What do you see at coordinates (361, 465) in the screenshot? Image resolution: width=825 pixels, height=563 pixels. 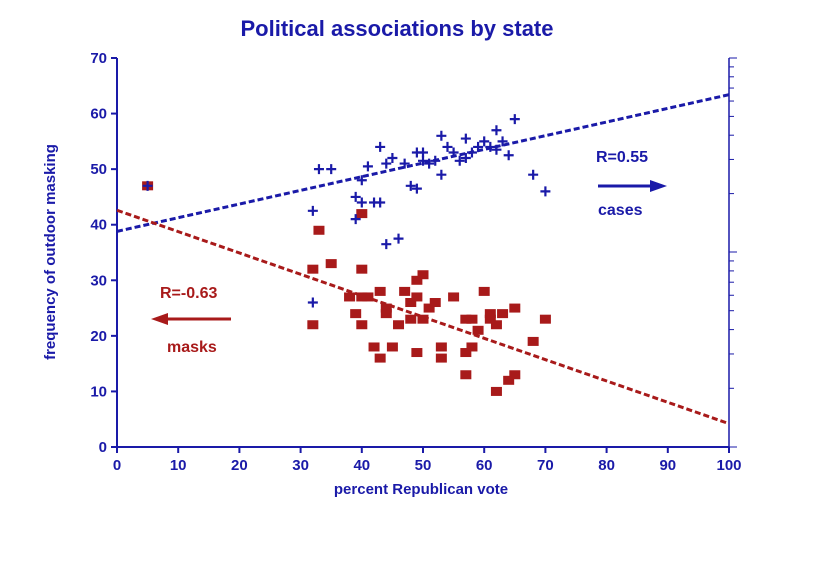 I see `x-tick-label: 40` at bounding box center [361, 465].